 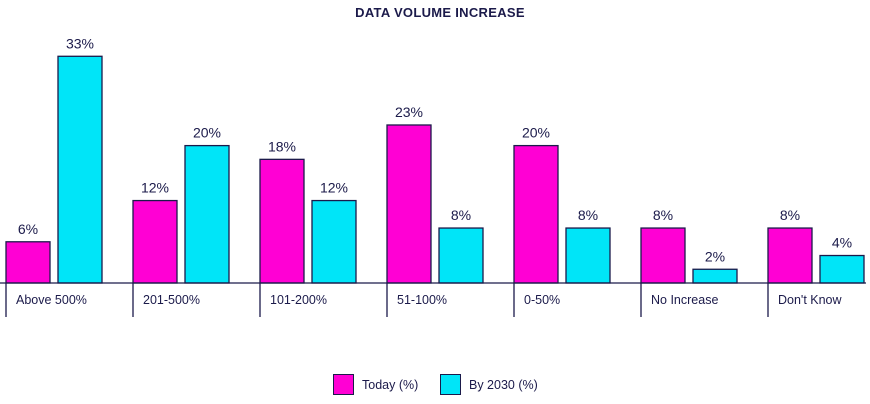 I want to click on category-label: 51-100%, so click(x=422, y=300).